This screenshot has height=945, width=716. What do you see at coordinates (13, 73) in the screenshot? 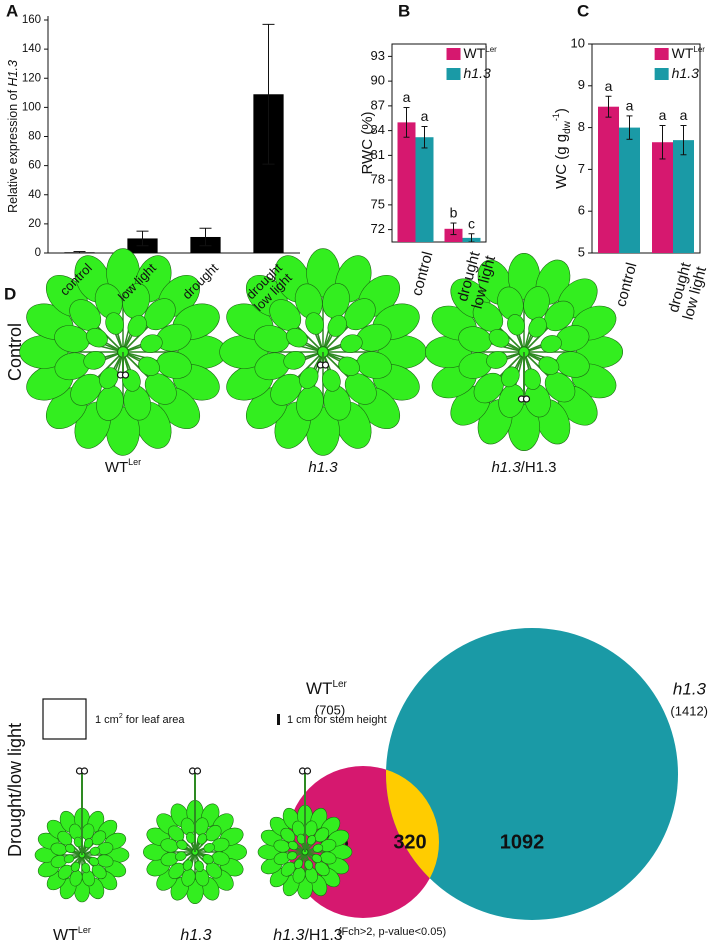
I see `text-part: H1.3` at bounding box center [13, 73].